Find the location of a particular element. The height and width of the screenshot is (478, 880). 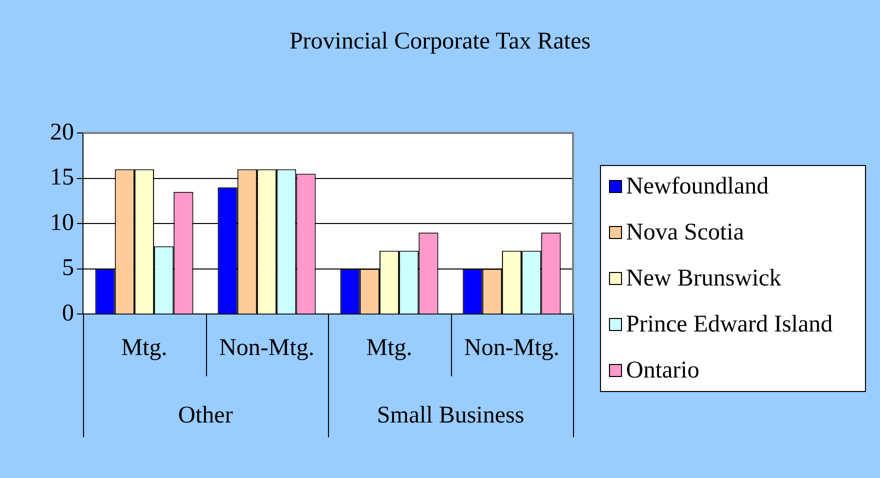

legend-label: Prince Edward Island is located at coordinates (729, 324).